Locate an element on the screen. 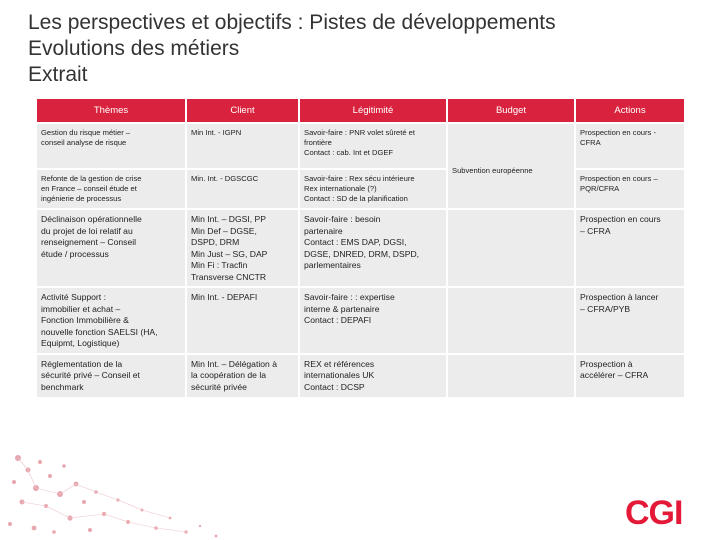 Image resolution: width=720 pixels, height=540 pixels. cell-client: Min. Int. - DGSCGC is located at coordinates (243, 189).